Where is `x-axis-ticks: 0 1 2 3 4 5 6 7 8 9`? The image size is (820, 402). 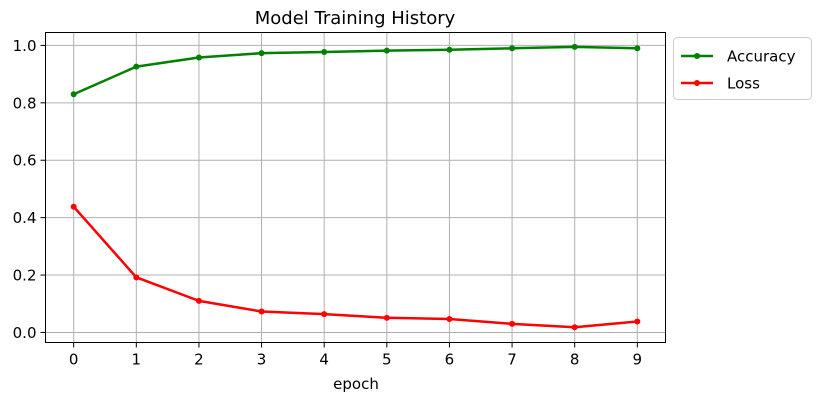
x-axis-ticks: 0 1 2 3 4 5 6 7 8 9 is located at coordinates (356, 355).